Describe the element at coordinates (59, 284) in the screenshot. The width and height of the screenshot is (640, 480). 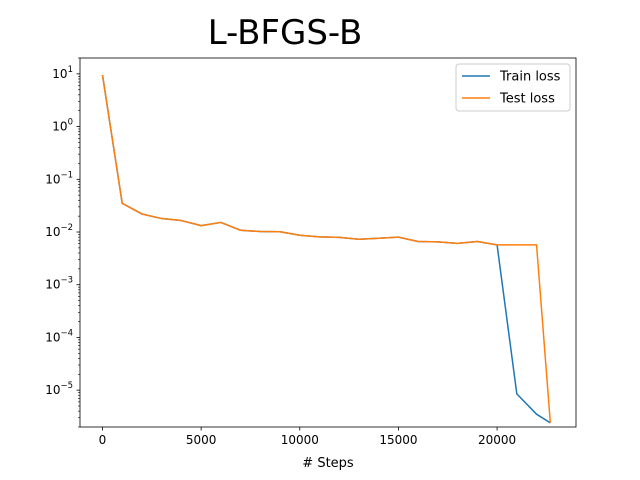
I see `y-tick-label: 10⁻³` at that location.